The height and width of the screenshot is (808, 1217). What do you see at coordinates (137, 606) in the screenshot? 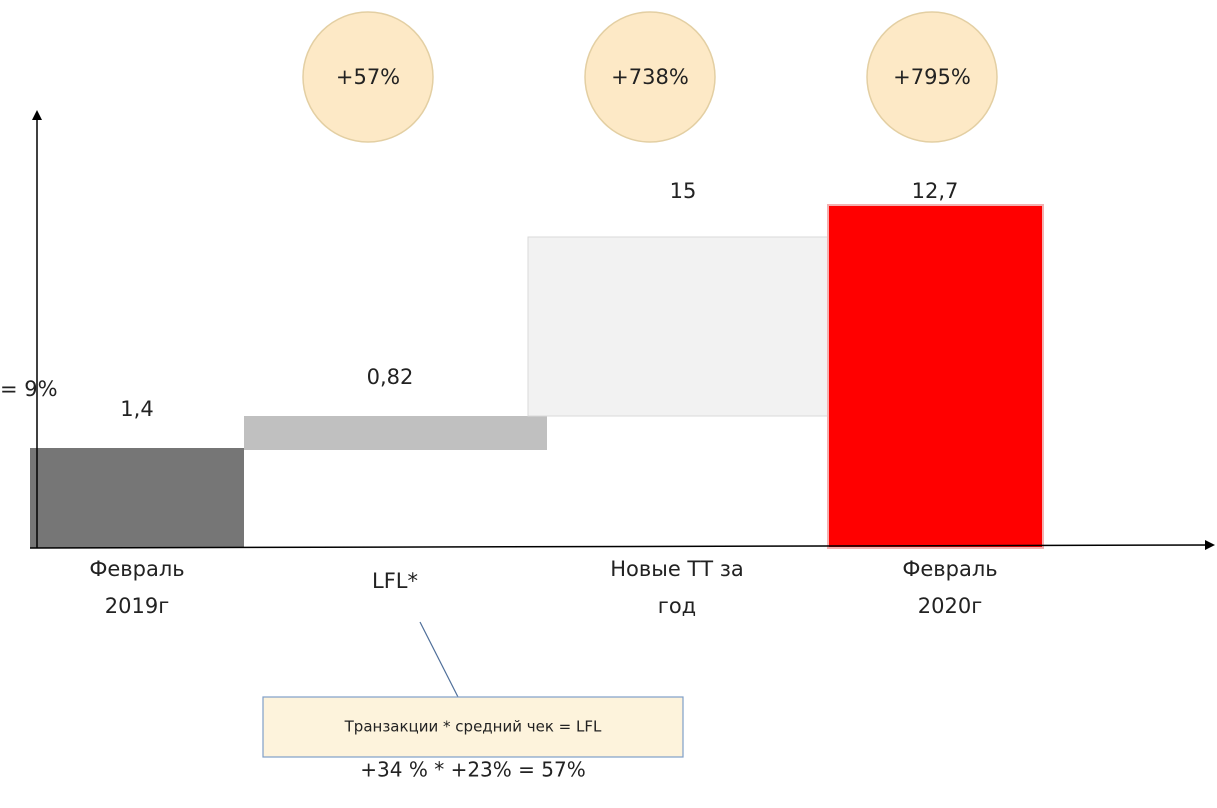
I see `category-label: 2019г` at bounding box center [137, 606].